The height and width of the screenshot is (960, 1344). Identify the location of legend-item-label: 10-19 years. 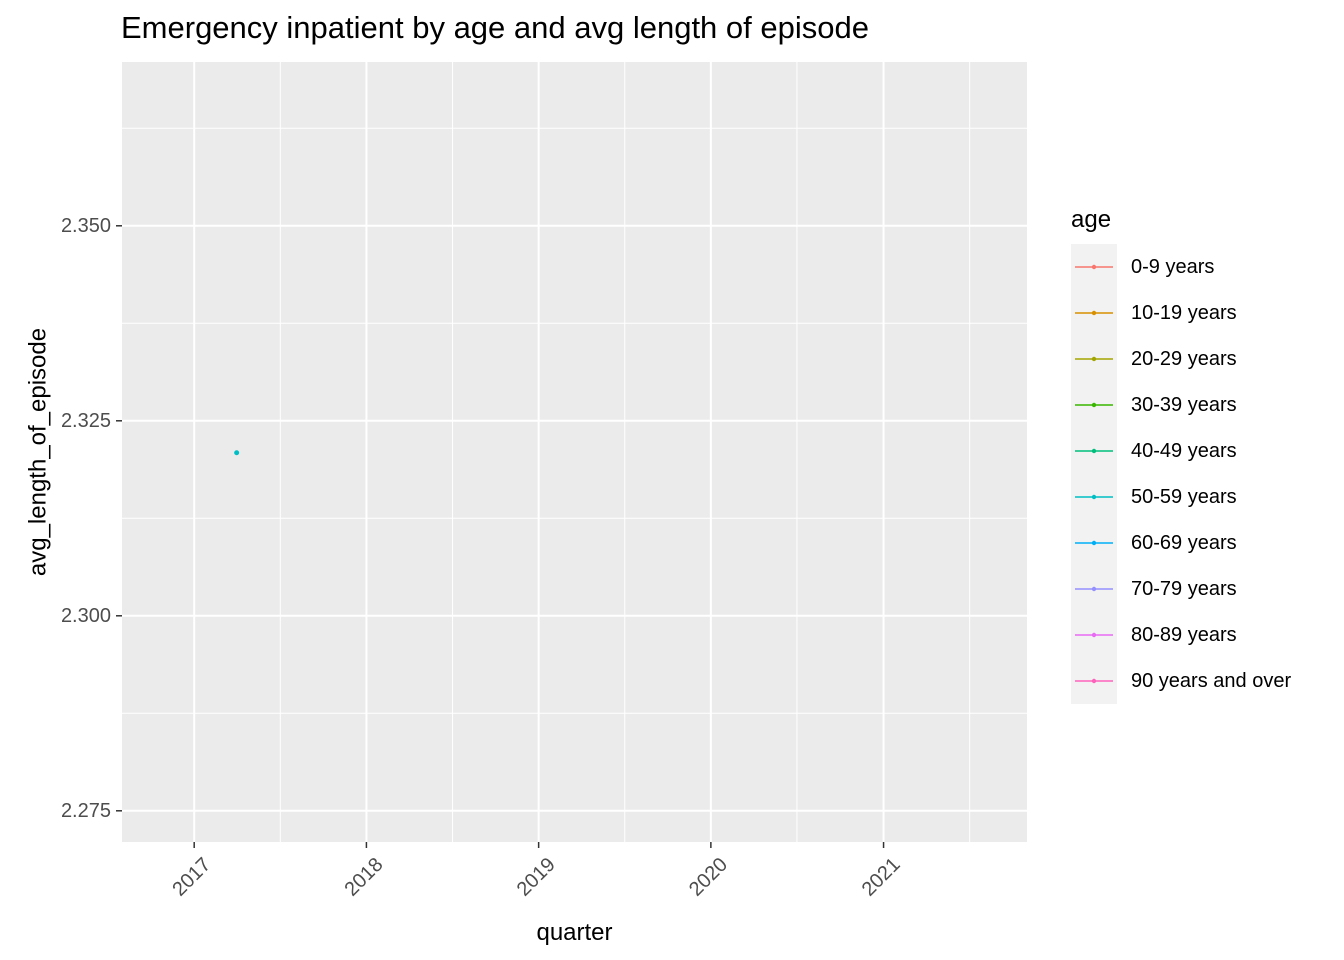
(1184, 313).